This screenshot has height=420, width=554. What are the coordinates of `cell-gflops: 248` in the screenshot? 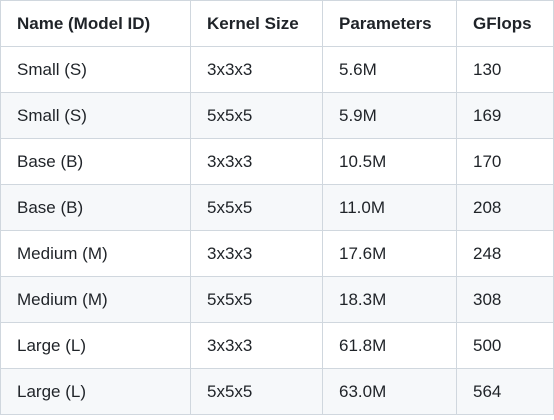 It's located at (505, 253).